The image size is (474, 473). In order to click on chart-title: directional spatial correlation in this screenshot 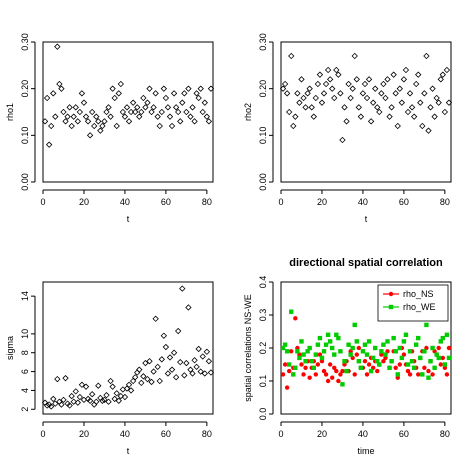, I will do `click(366, 263)`.